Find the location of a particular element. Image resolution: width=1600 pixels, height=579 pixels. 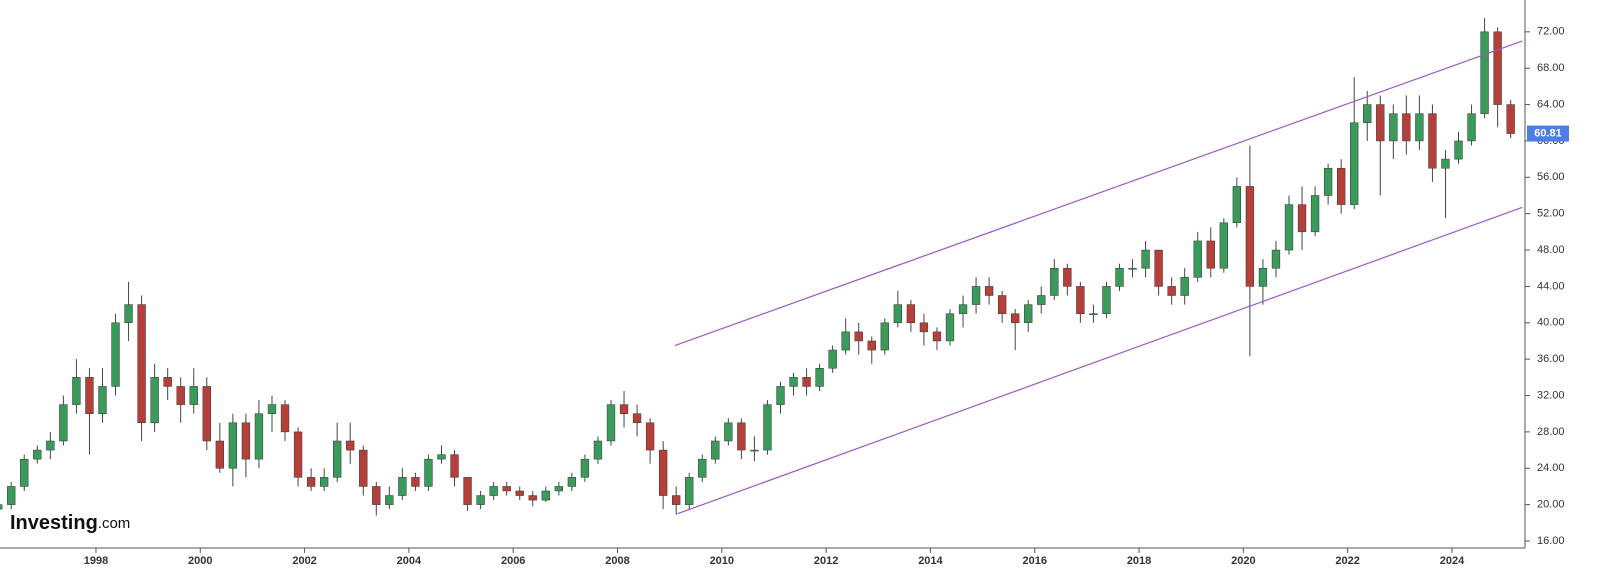

x-tick-label: 2014 is located at coordinates (930, 561).